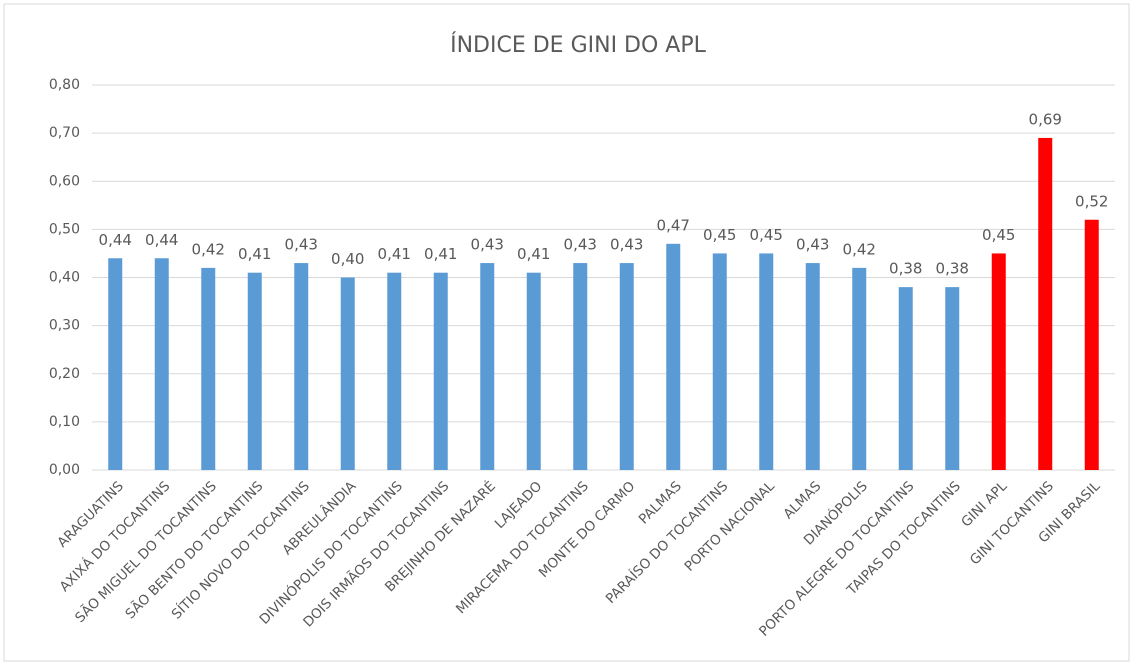 This screenshot has height=666, width=1134. Describe the element at coordinates (1091, 201) in the screenshot. I see `value-label: 0,52` at that location.